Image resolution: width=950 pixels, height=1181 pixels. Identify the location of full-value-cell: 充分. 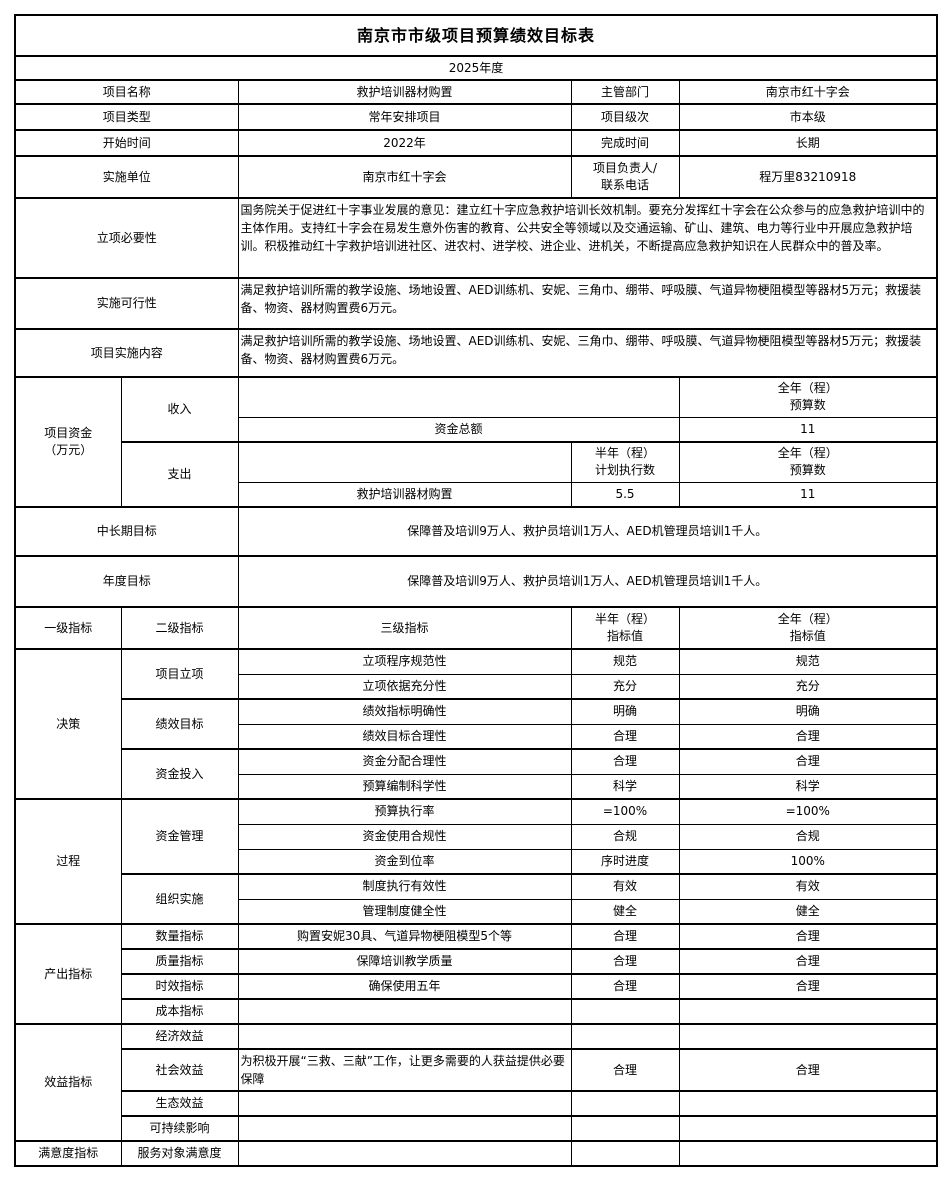
(808, 686).